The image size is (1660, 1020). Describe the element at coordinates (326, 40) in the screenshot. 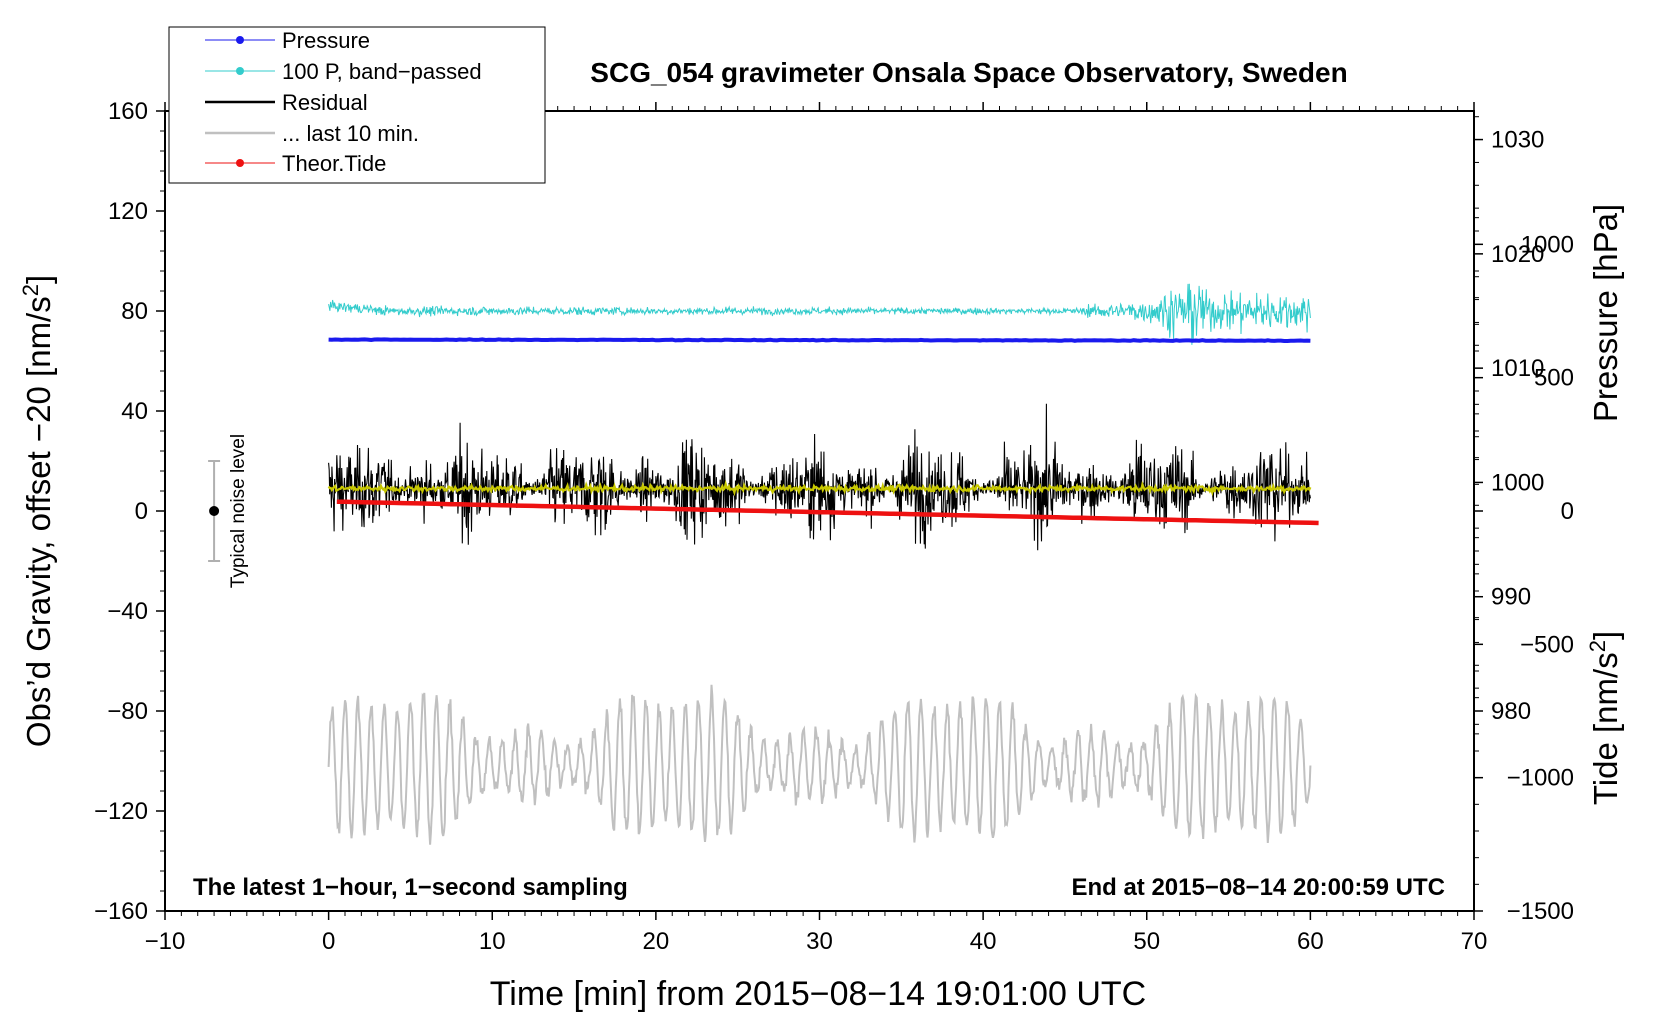

I see `legend-label-pressure: Pressure` at that location.